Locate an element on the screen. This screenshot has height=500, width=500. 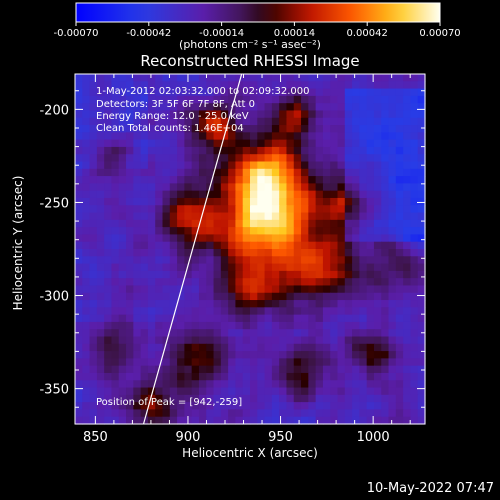
peak-position-label: Position of Peak = [942,-259] is located at coordinates (169, 402).